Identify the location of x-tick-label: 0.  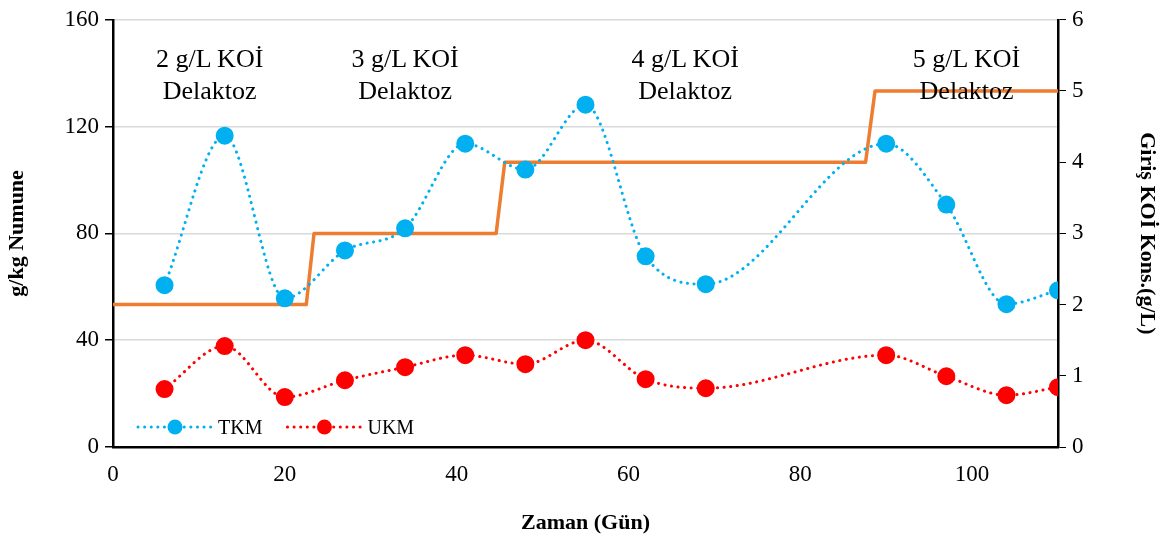
(113, 473).